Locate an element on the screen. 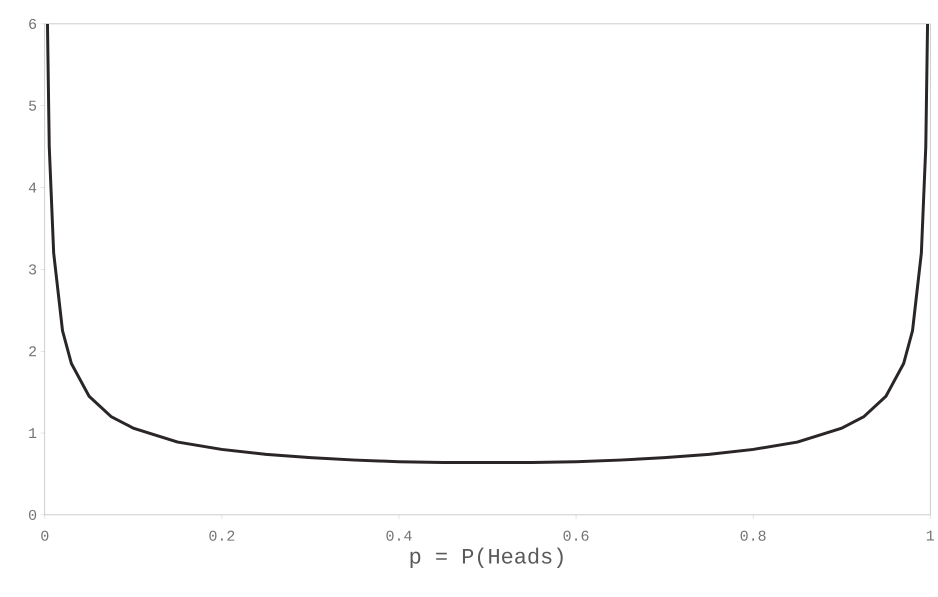 Image resolution: width=938 pixels, height=597 pixels. y-tick-label: 4 is located at coordinates (32, 187).